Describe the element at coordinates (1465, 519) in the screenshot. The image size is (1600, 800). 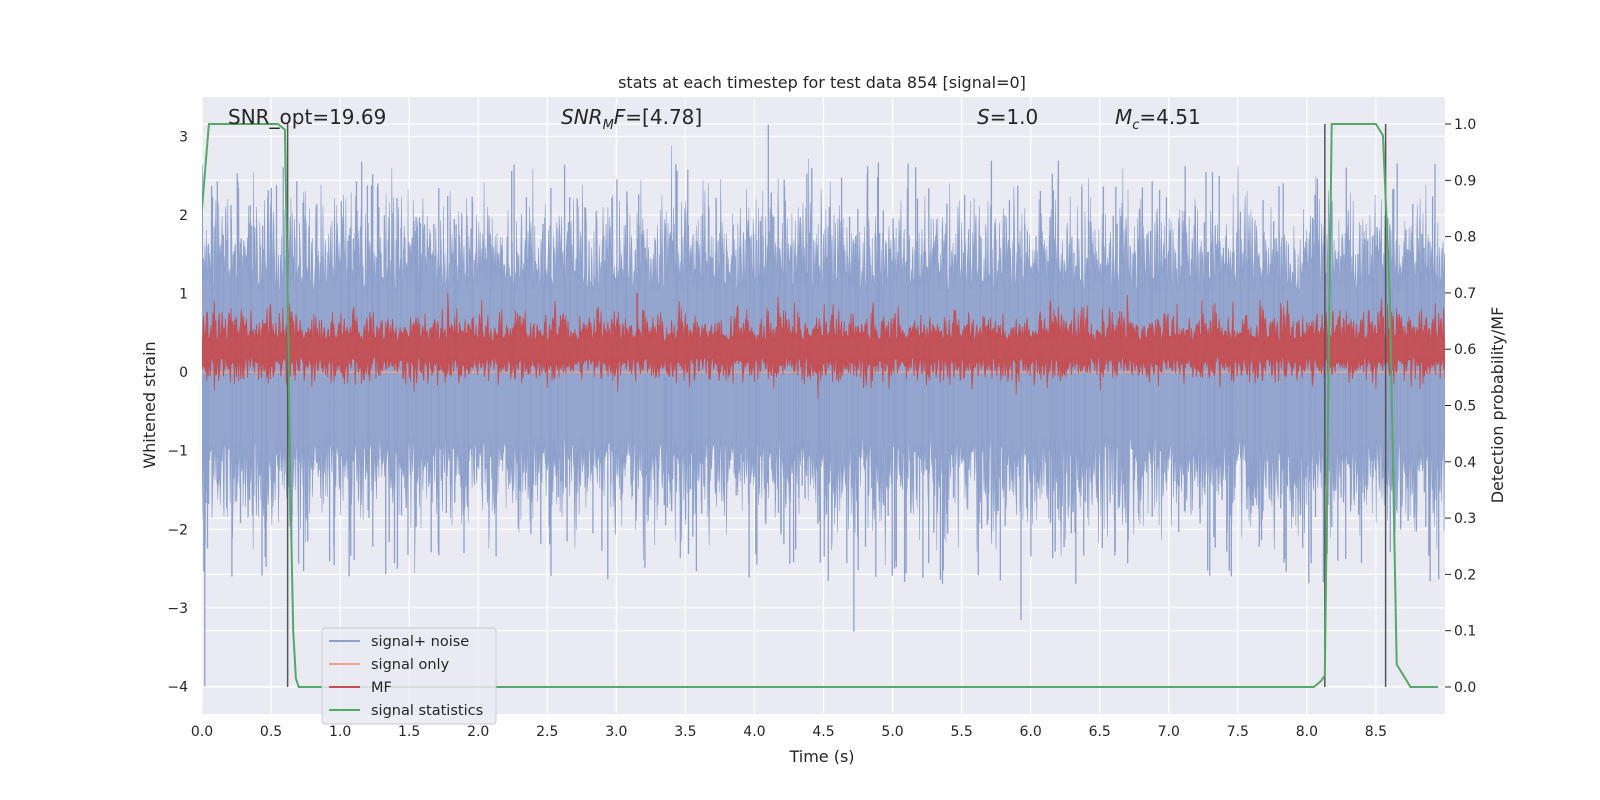
I see `y2-tick-label: 0.3` at that location.